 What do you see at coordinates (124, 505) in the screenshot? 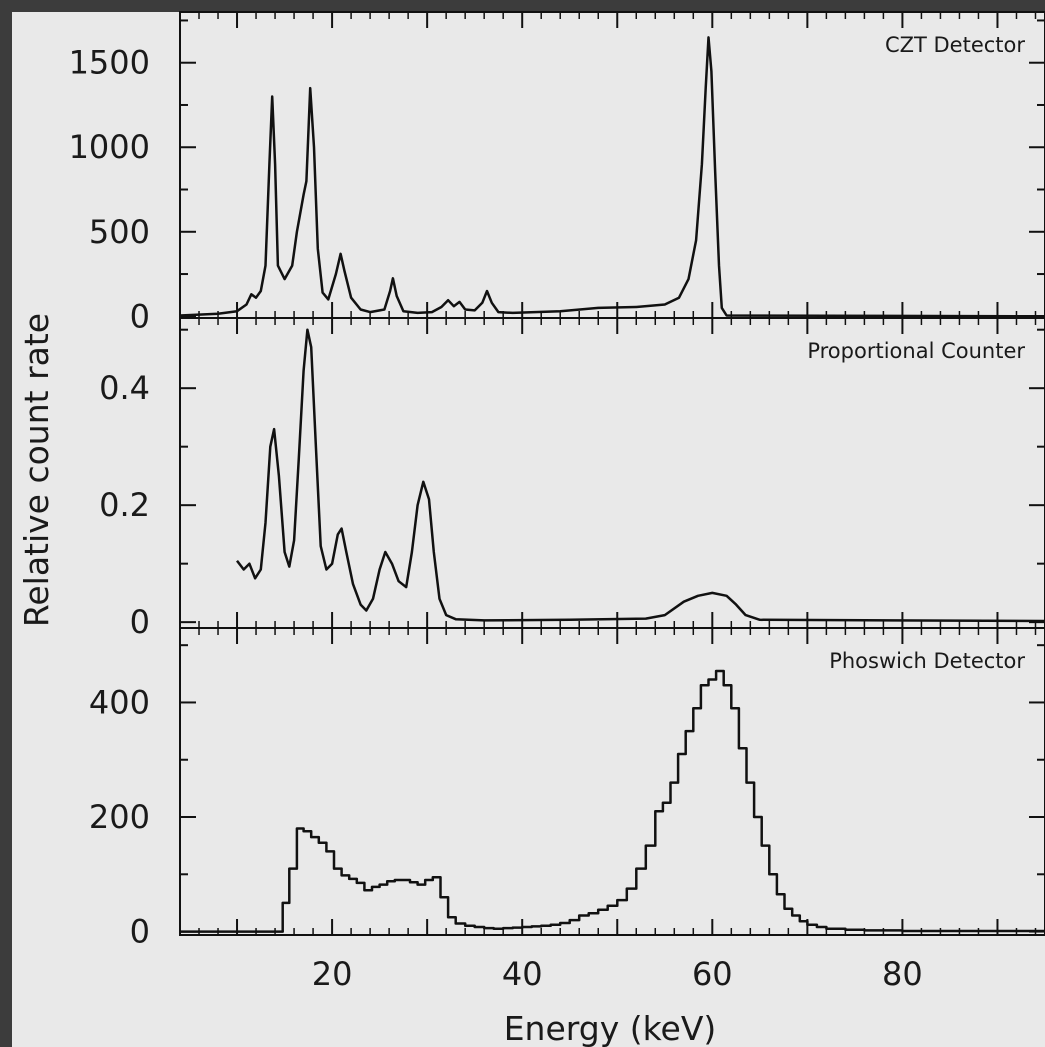
I see `y-tick-label: 0.2` at bounding box center [124, 505].